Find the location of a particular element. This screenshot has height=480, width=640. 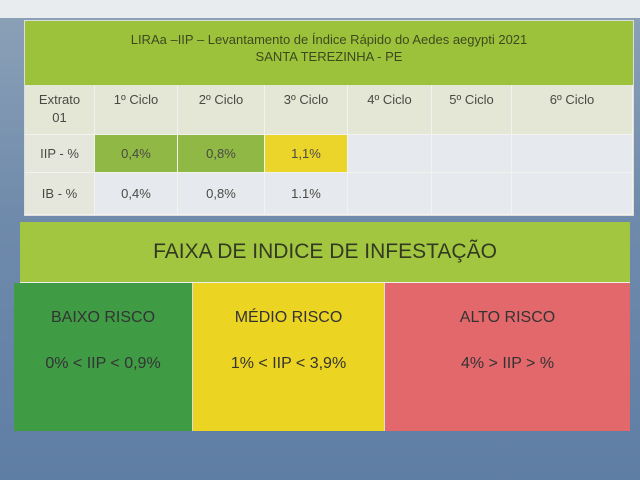

high-risk-box: ALTO RISCO 4% > IIP > % is located at coordinates (507, 357).